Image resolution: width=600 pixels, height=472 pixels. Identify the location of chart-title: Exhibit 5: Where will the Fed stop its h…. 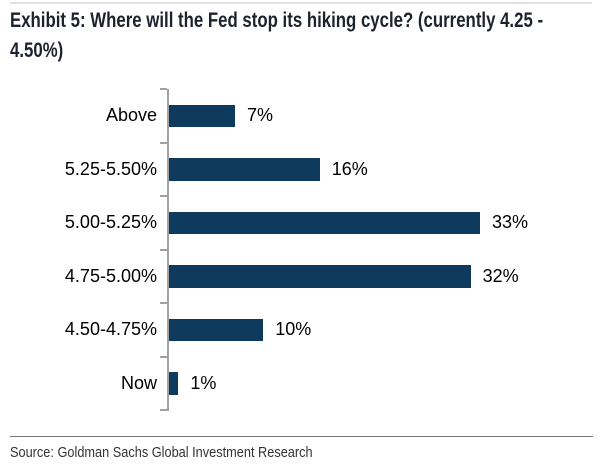
(302, 36).